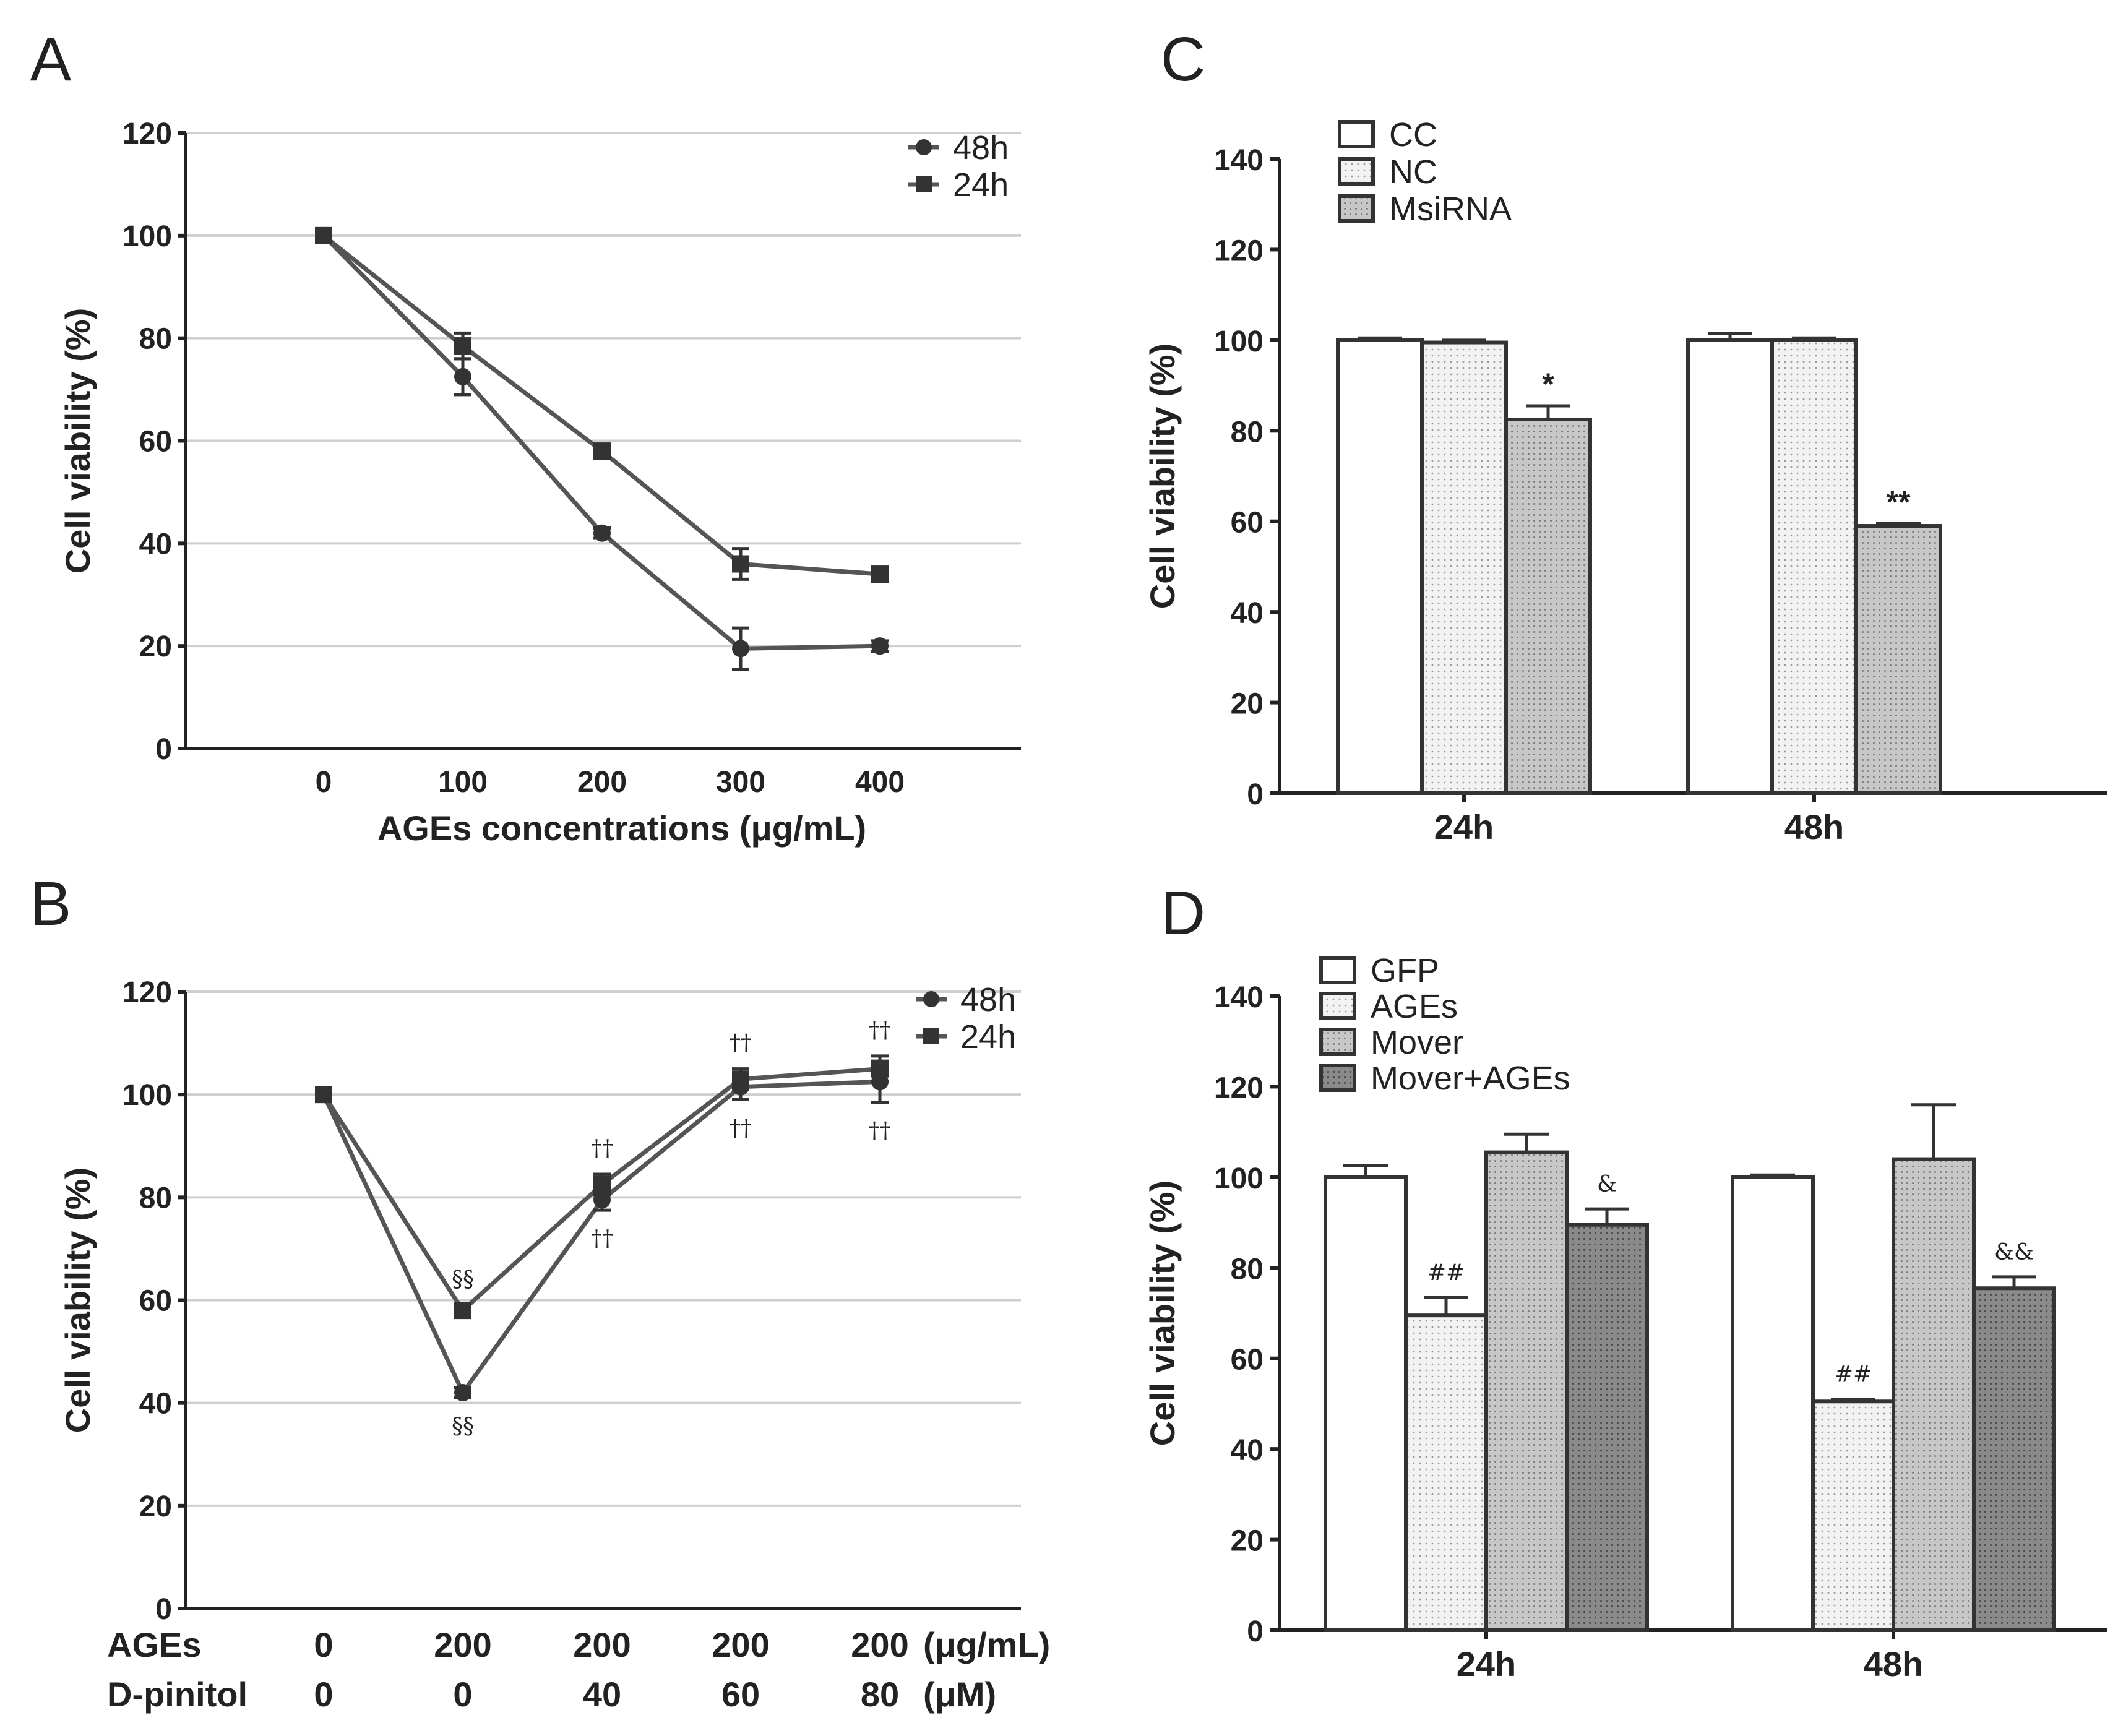  I want to click on legend-label: NC, so click(1413, 172).